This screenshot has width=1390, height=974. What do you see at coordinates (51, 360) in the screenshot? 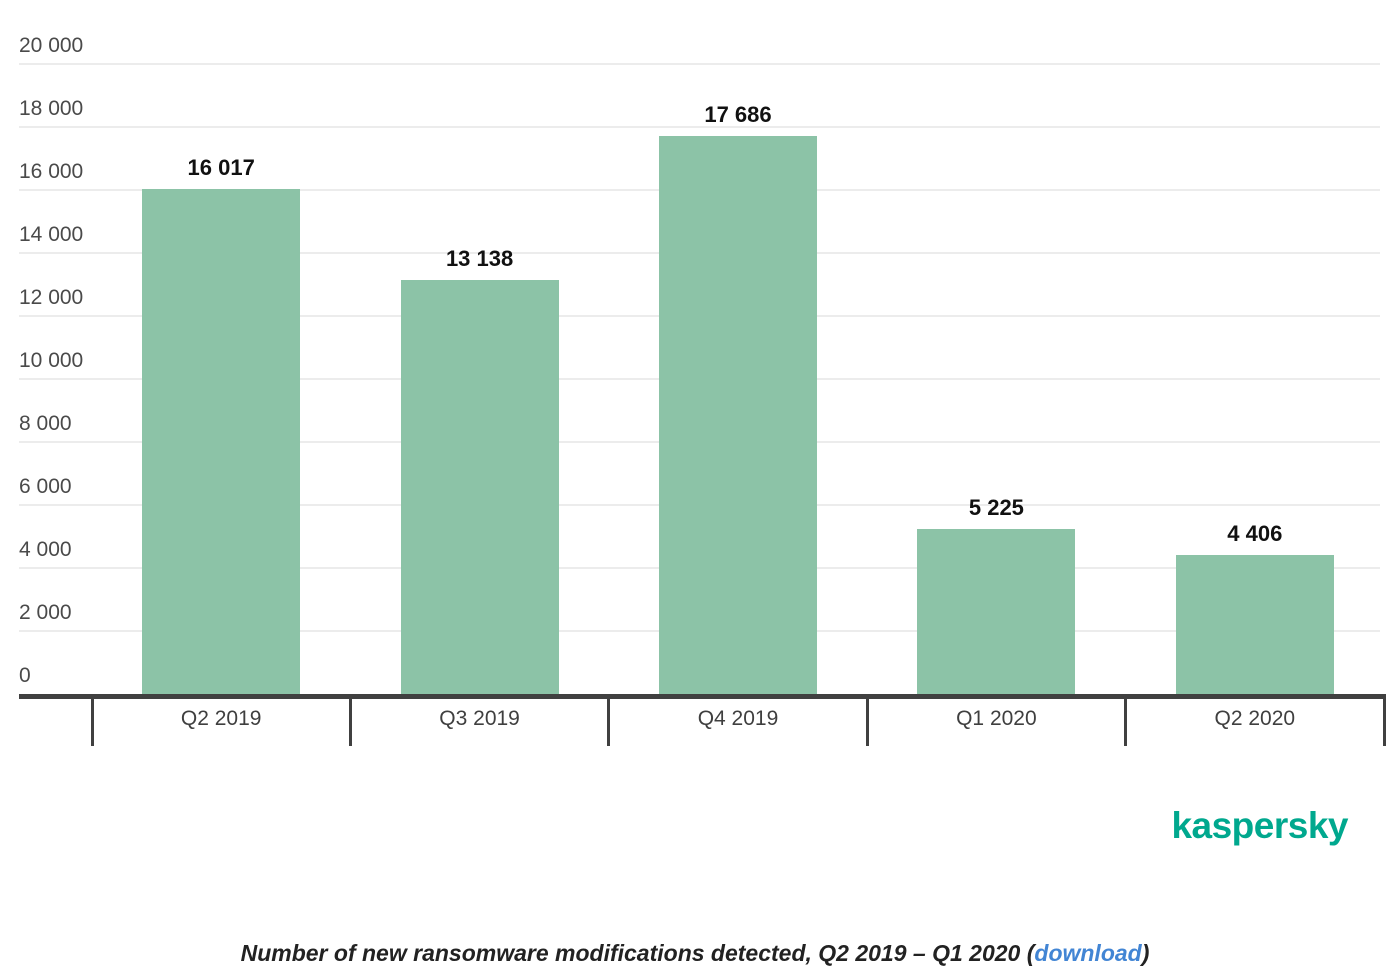
I see `y-axis-tick-label: 10 000` at bounding box center [51, 360].